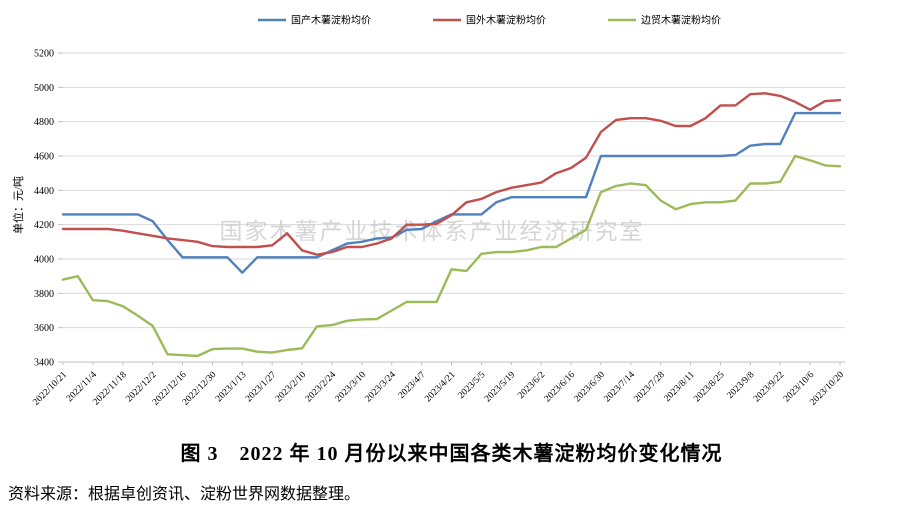 The width and height of the screenshot is (903, 515). What do you see at coordinates (500, 387) in the screenshot?
I see `x-tick-label: 2023/5/19` at bounding box center [500, 387].